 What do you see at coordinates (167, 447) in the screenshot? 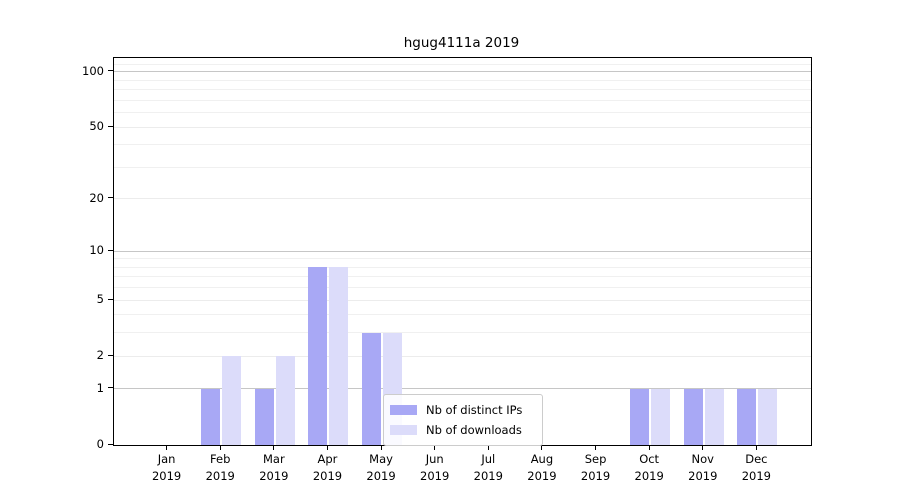
I see `x-tick-mark-jan` at bounding box center [167, 447].